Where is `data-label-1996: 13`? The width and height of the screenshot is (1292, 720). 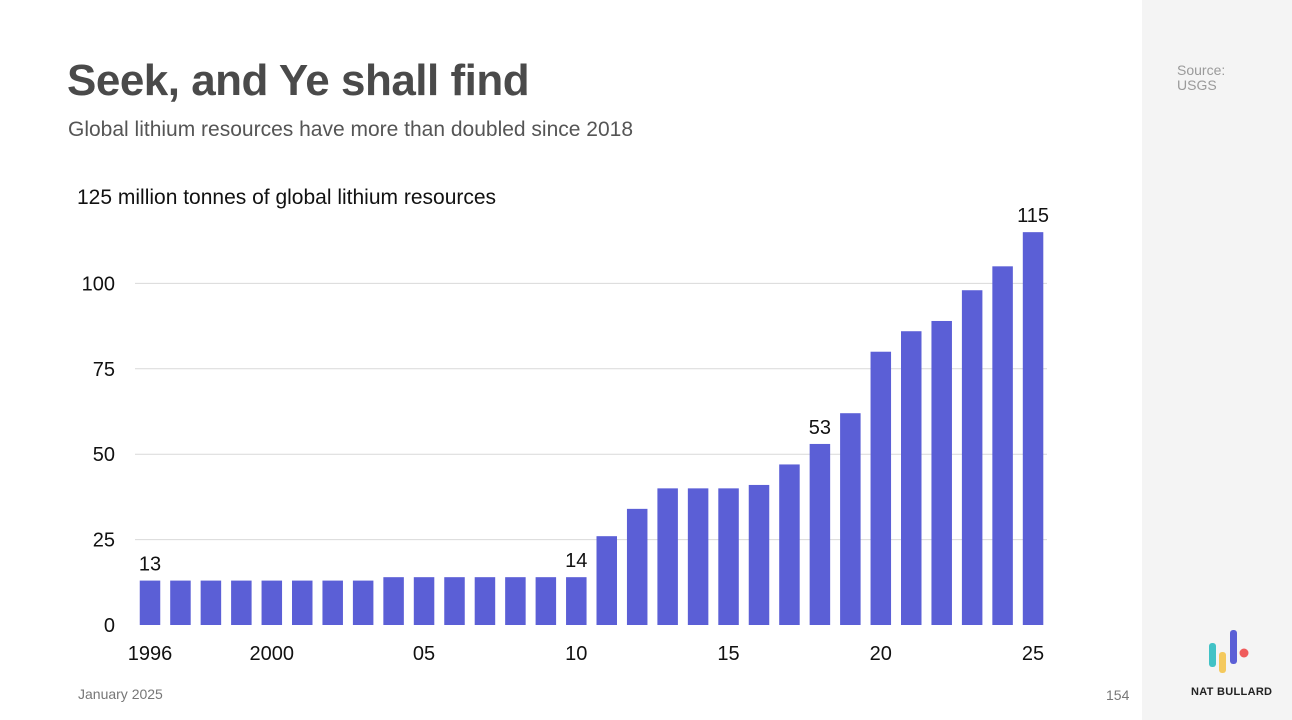
data-label-1996: 13 is located at coordinates (150, 565).